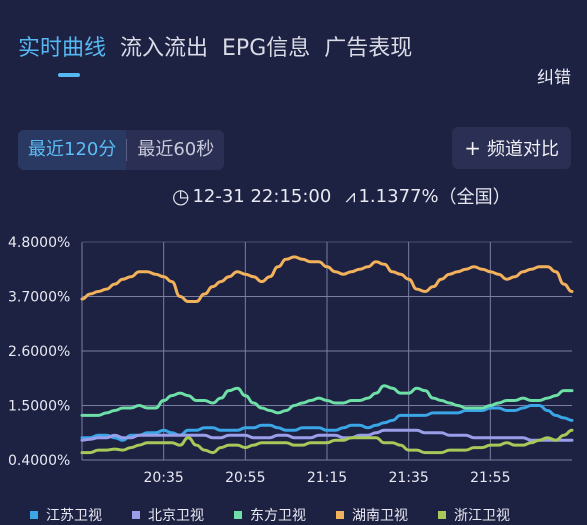  I want to click on legend-label: 东方卫视, so click(278, 516).